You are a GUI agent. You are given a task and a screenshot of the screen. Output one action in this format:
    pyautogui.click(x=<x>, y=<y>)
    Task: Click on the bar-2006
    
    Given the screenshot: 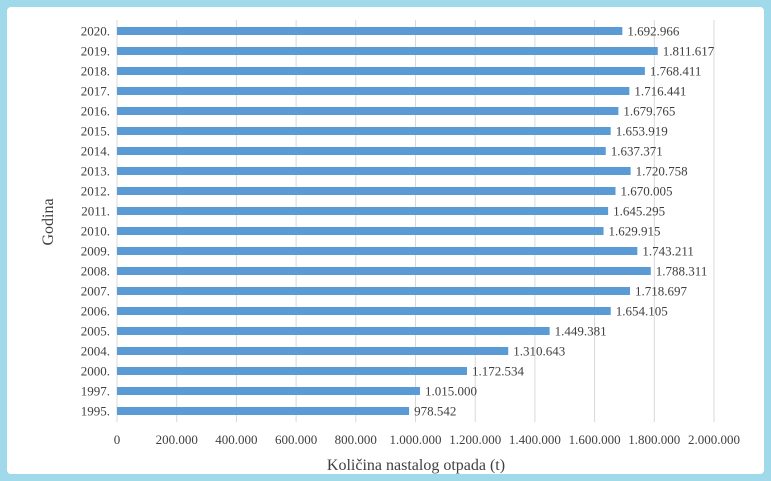 What is the action you would take?
    pyautogui.click(x=364, y=311)
    